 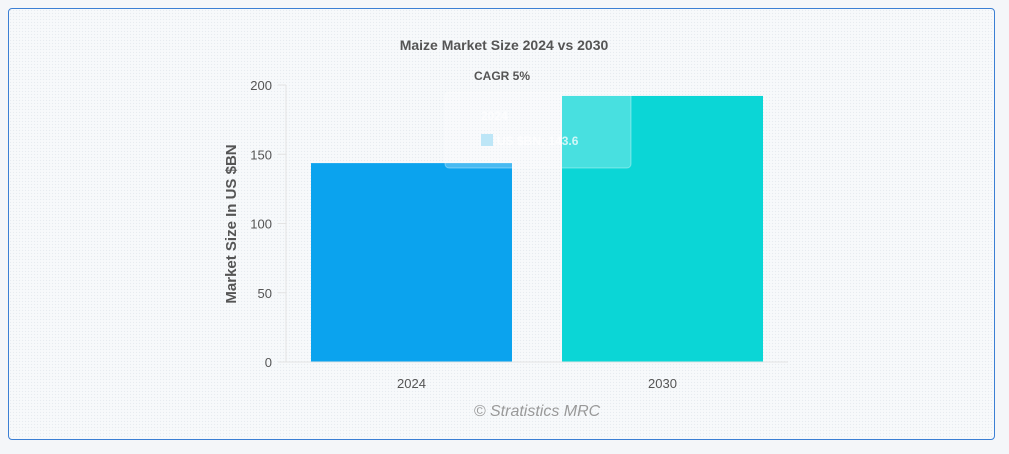 I want to click on y-axis: 0 50 100 150 200, so click(x=268, y=224).